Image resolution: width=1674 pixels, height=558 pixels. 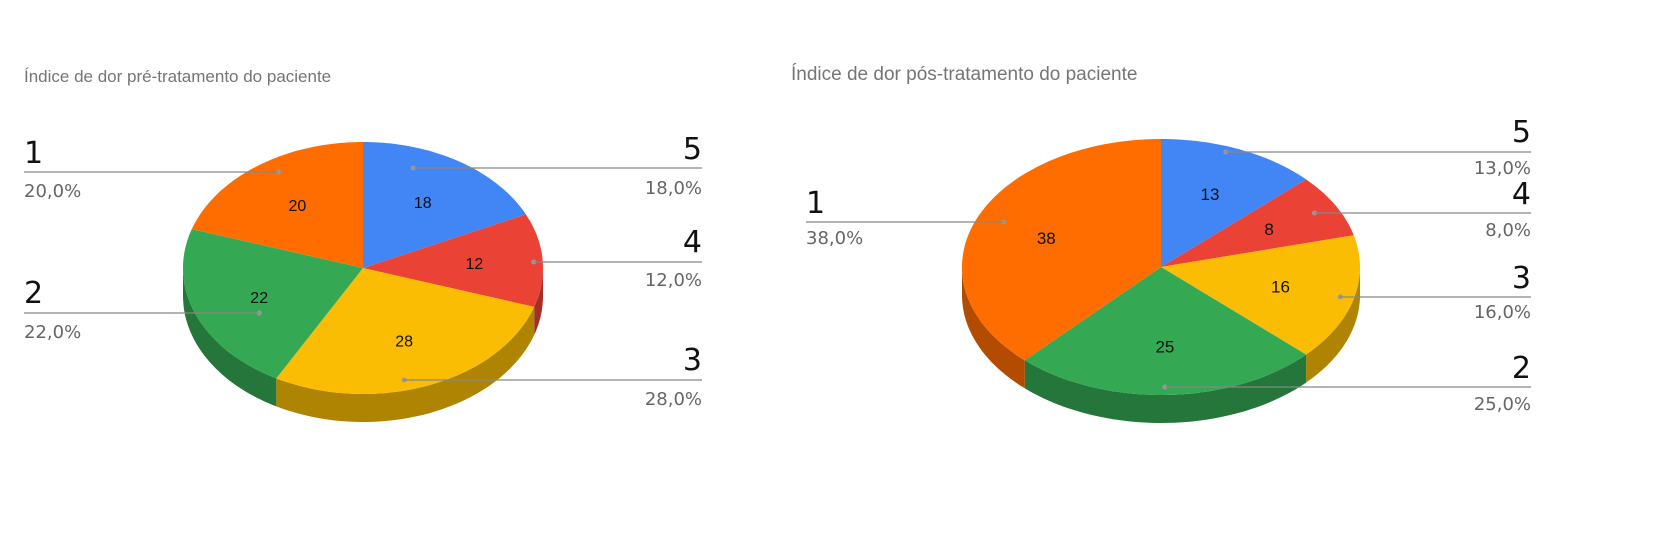 What do you see at coordinates (1210, 194) in the screenshot?
I see `slice-value-label-5: 13` at bounding box center [1210, 194].